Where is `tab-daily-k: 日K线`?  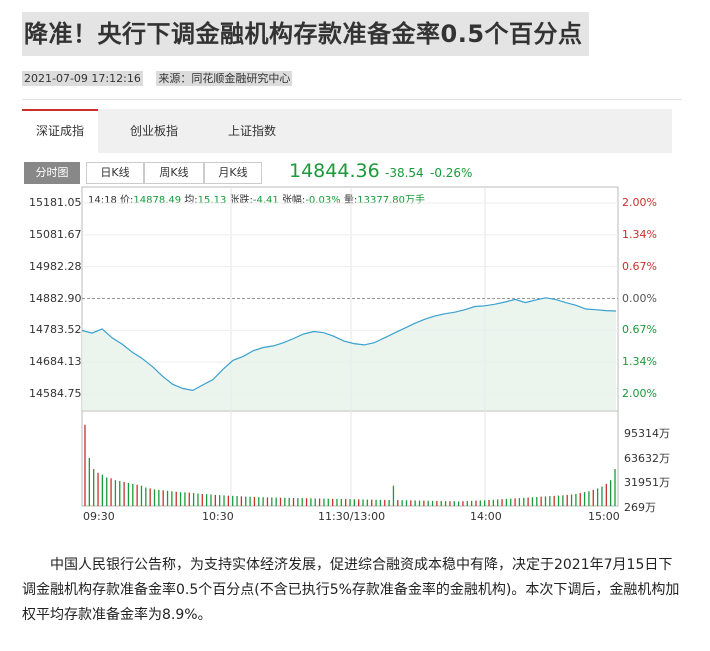
tab-daily-k: 日K线 is located at coordinates (115, 173).